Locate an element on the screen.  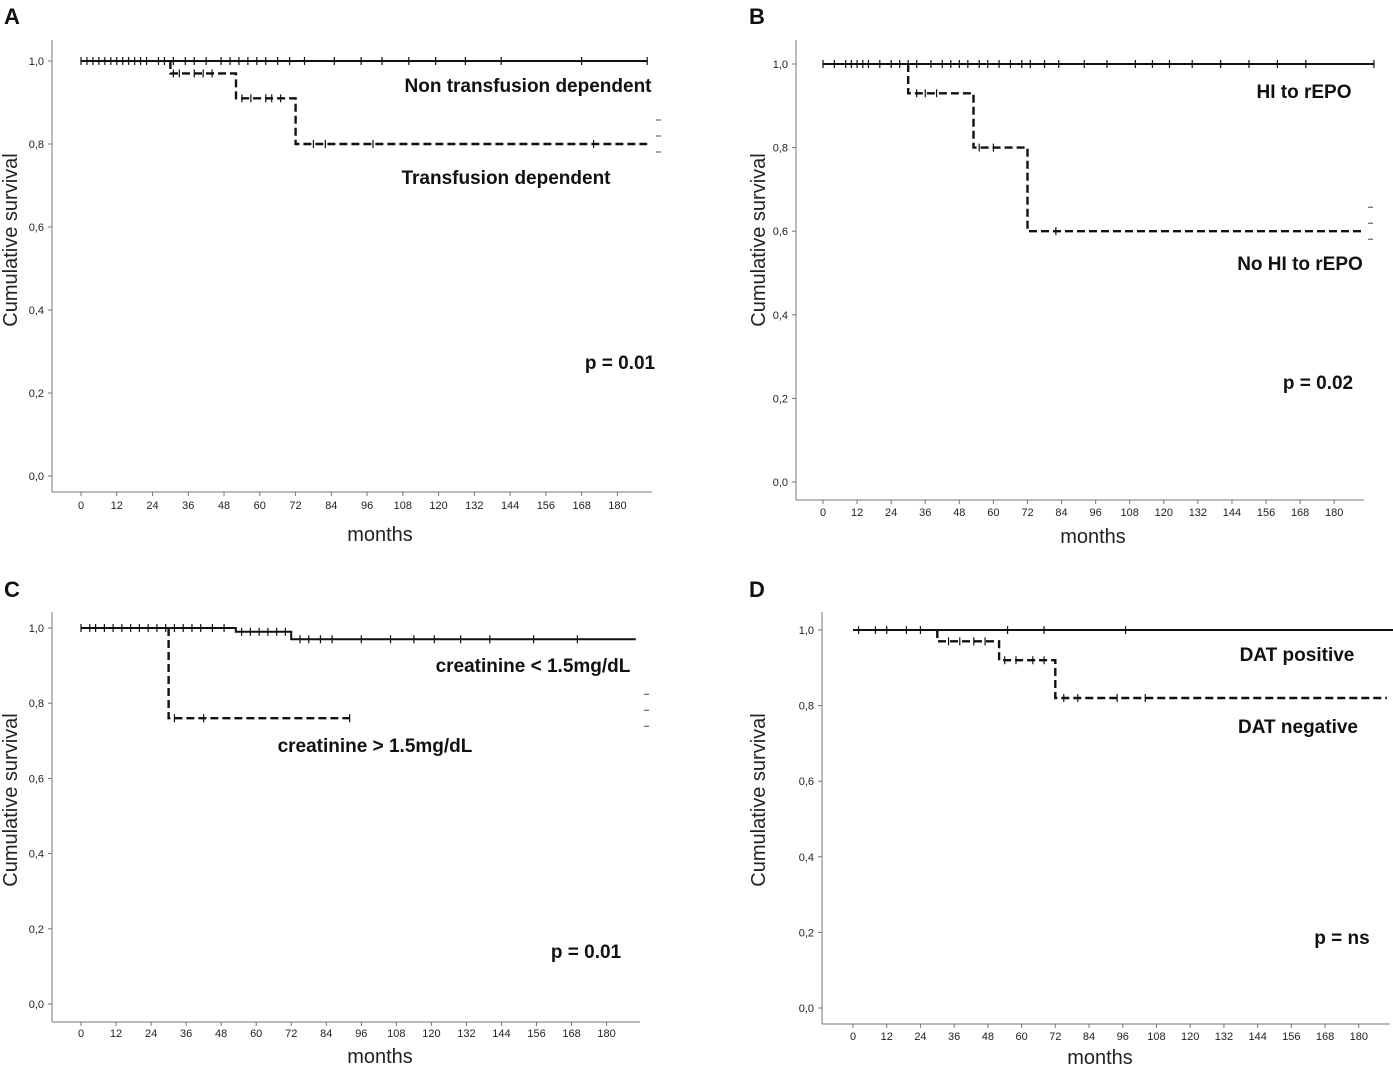
series-label: DAT positive is located at coordinates (1297, 655).